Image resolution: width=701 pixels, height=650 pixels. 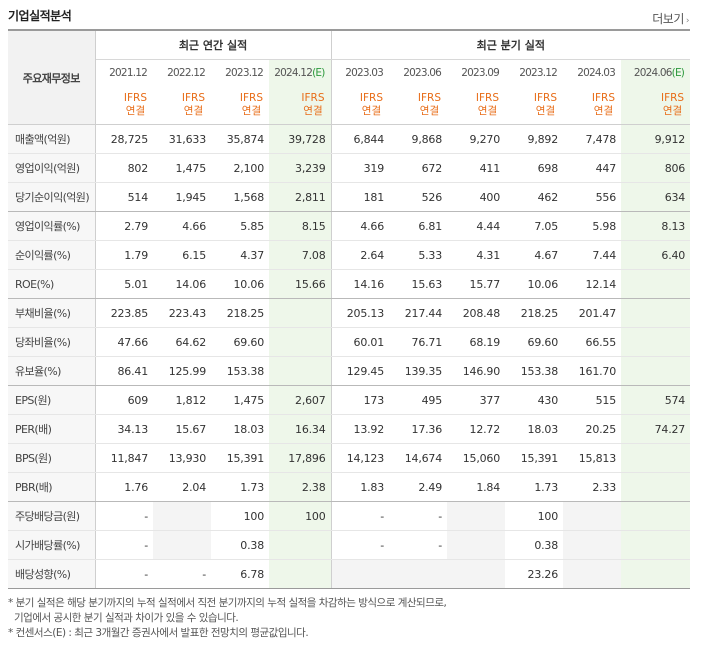 I want to click on table-cell: 13.92, so click(x=360, y=429).